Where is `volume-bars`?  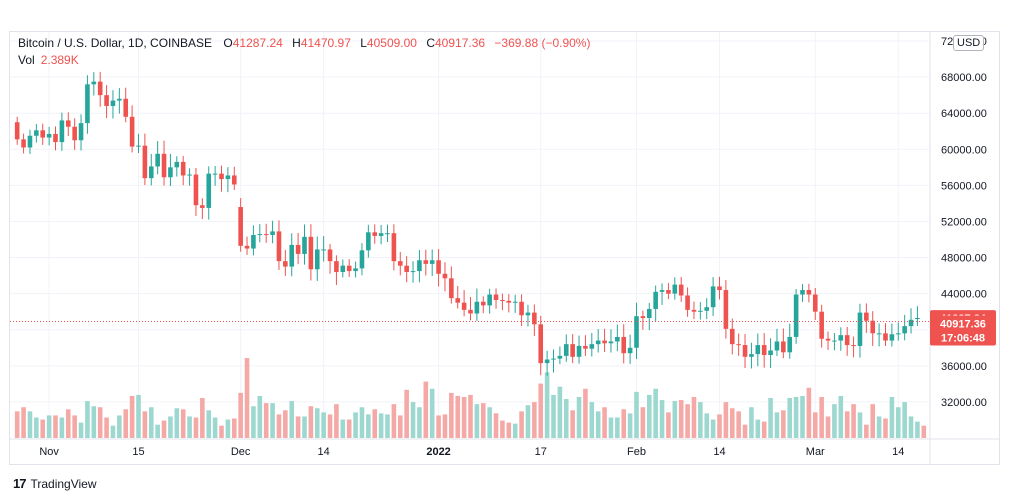 volume-bars is located at coordinates (470, 398).